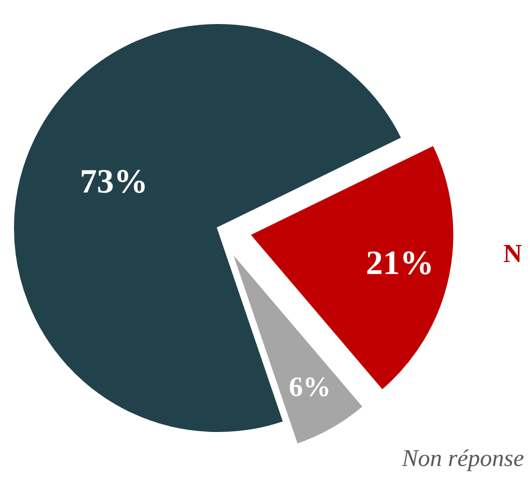  Describe the element at coordinates (512, 253) in the screenshot. I see `slice-label: N` at that location.